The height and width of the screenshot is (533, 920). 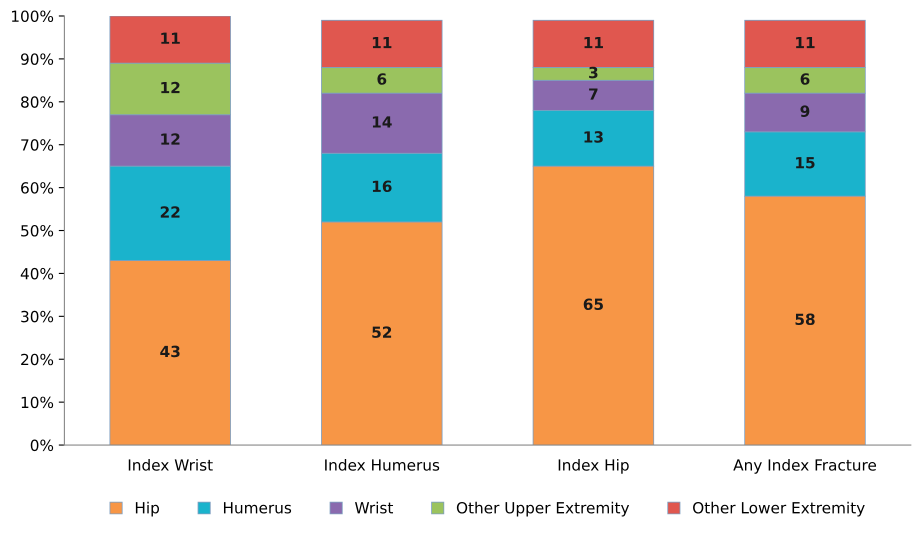 I want to click on legend-label: Wrist, so click(x=374, y=508).